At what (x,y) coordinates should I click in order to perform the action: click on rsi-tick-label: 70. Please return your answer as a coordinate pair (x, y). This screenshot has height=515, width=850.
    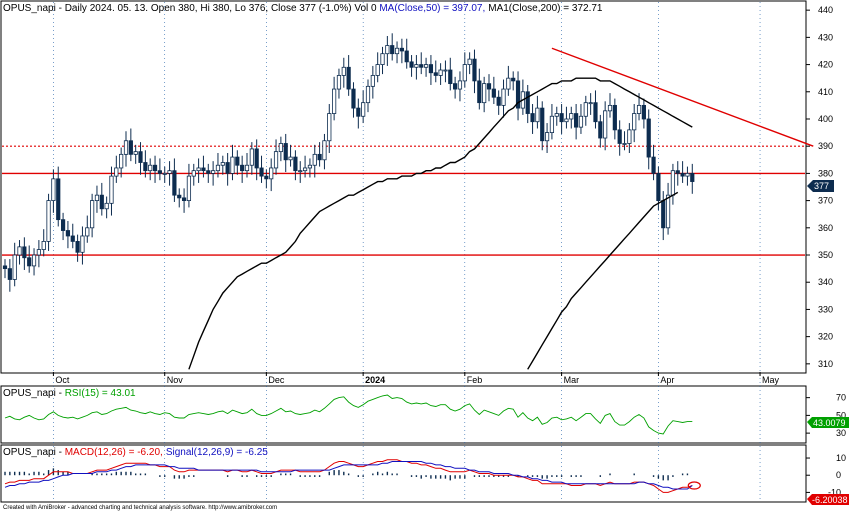
    Looking at the image, I should click on (841, 398).